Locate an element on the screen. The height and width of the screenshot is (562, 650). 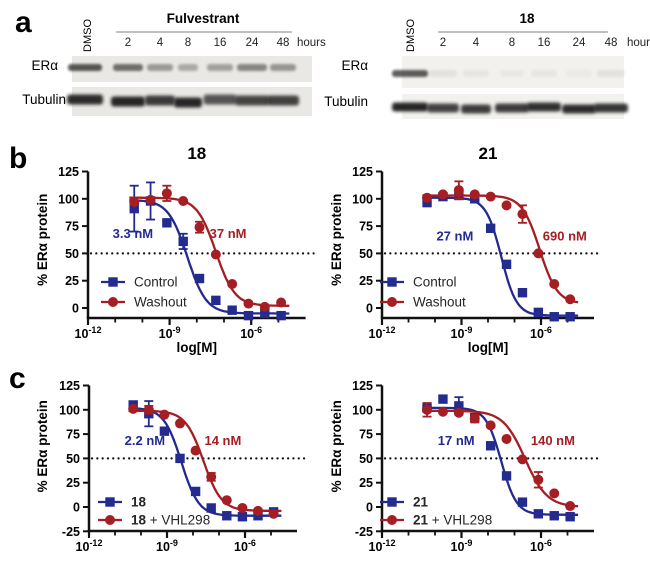
x-tick-label: 10⁻⁹ is located at coordinates (462, 333).